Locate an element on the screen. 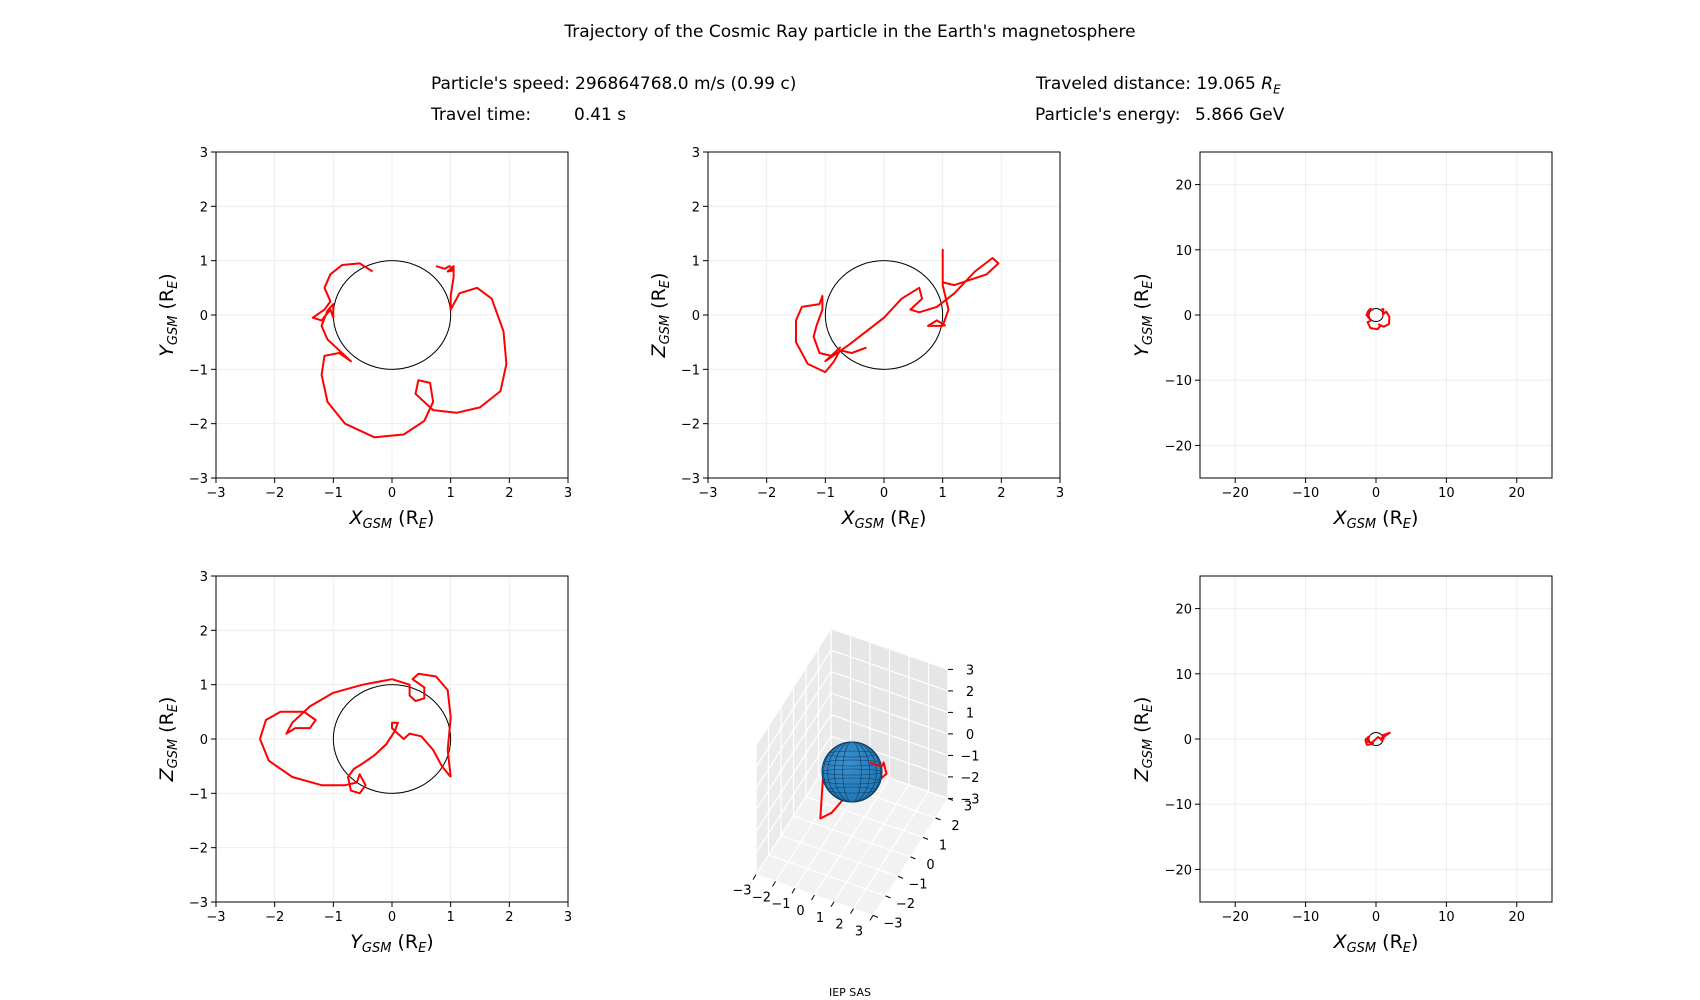 This screenshot has height=1000, width=1700. speed-label: Particle's speed: is located at coordinates (500, 84).